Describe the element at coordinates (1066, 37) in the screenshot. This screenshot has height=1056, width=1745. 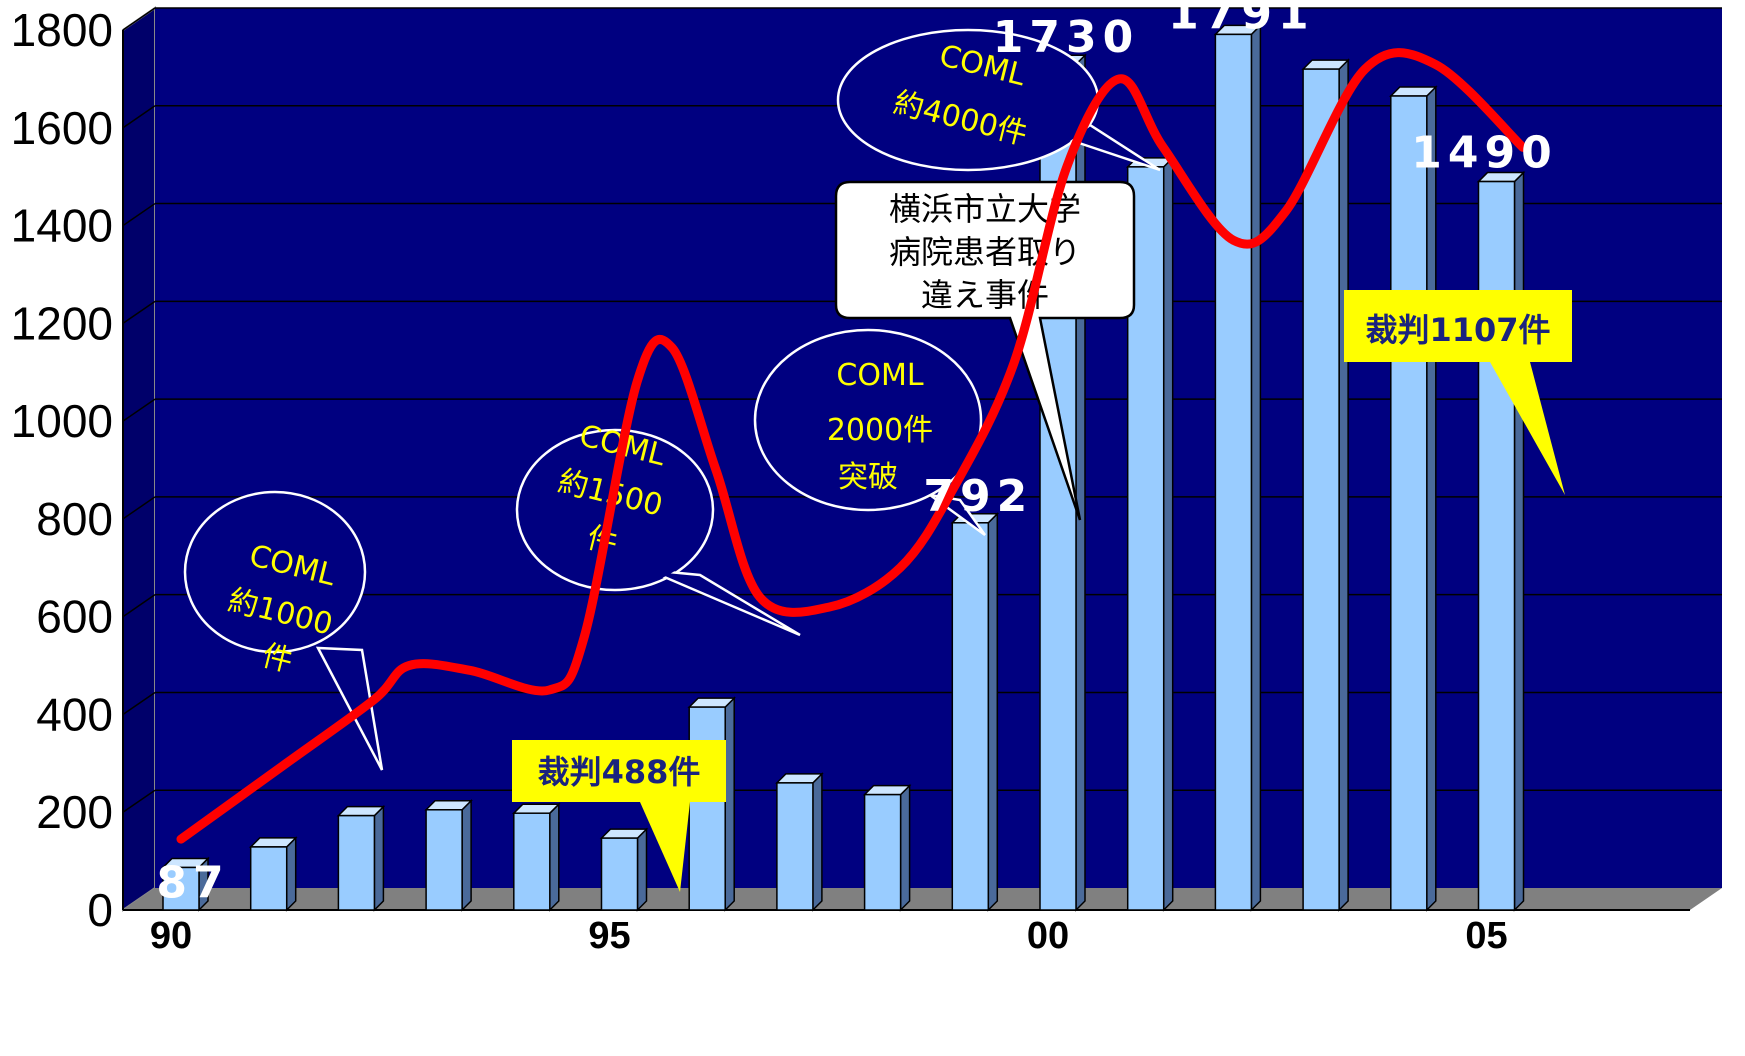
I see `data-label: 1730` at that location.